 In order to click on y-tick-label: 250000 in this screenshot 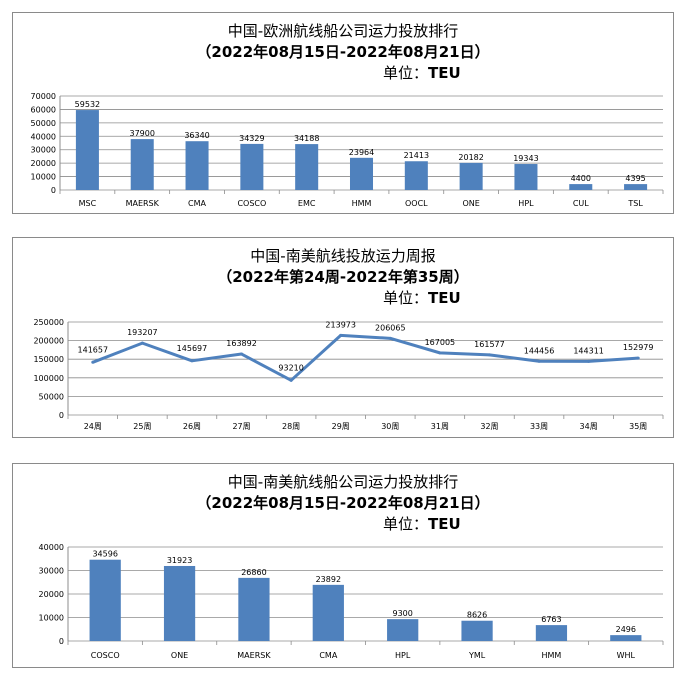, I will do `click(48, 322)`.